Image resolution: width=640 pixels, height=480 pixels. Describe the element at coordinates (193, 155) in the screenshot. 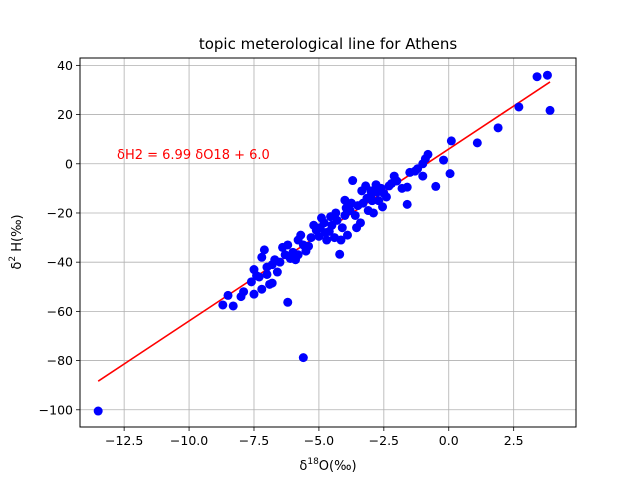

I see `regression-equation: δH2 = 6.99 δO18 + 6.0` at that location.